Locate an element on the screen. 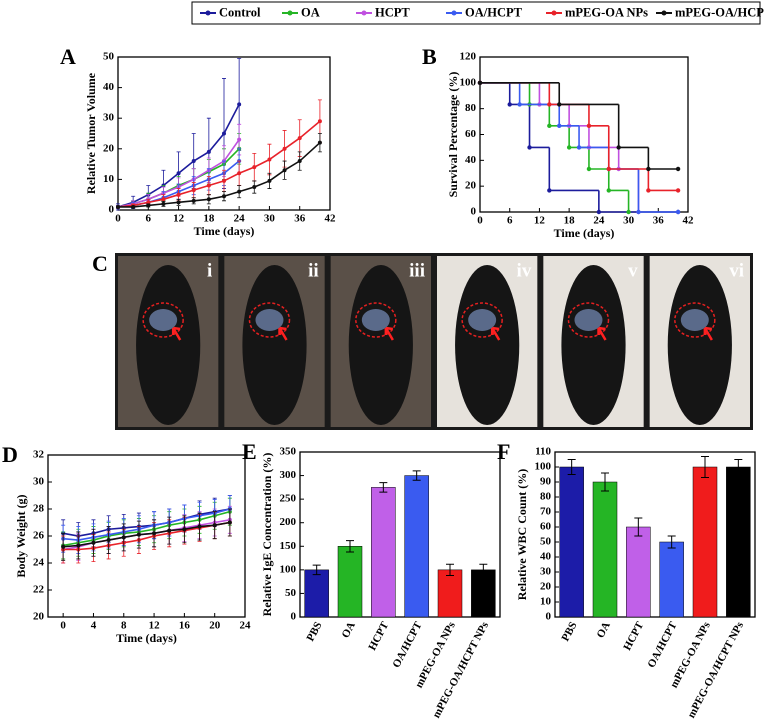 Image resolution: width=764 pixels, height=726 pixels. plot-frame is located at coordinates (224, 133).